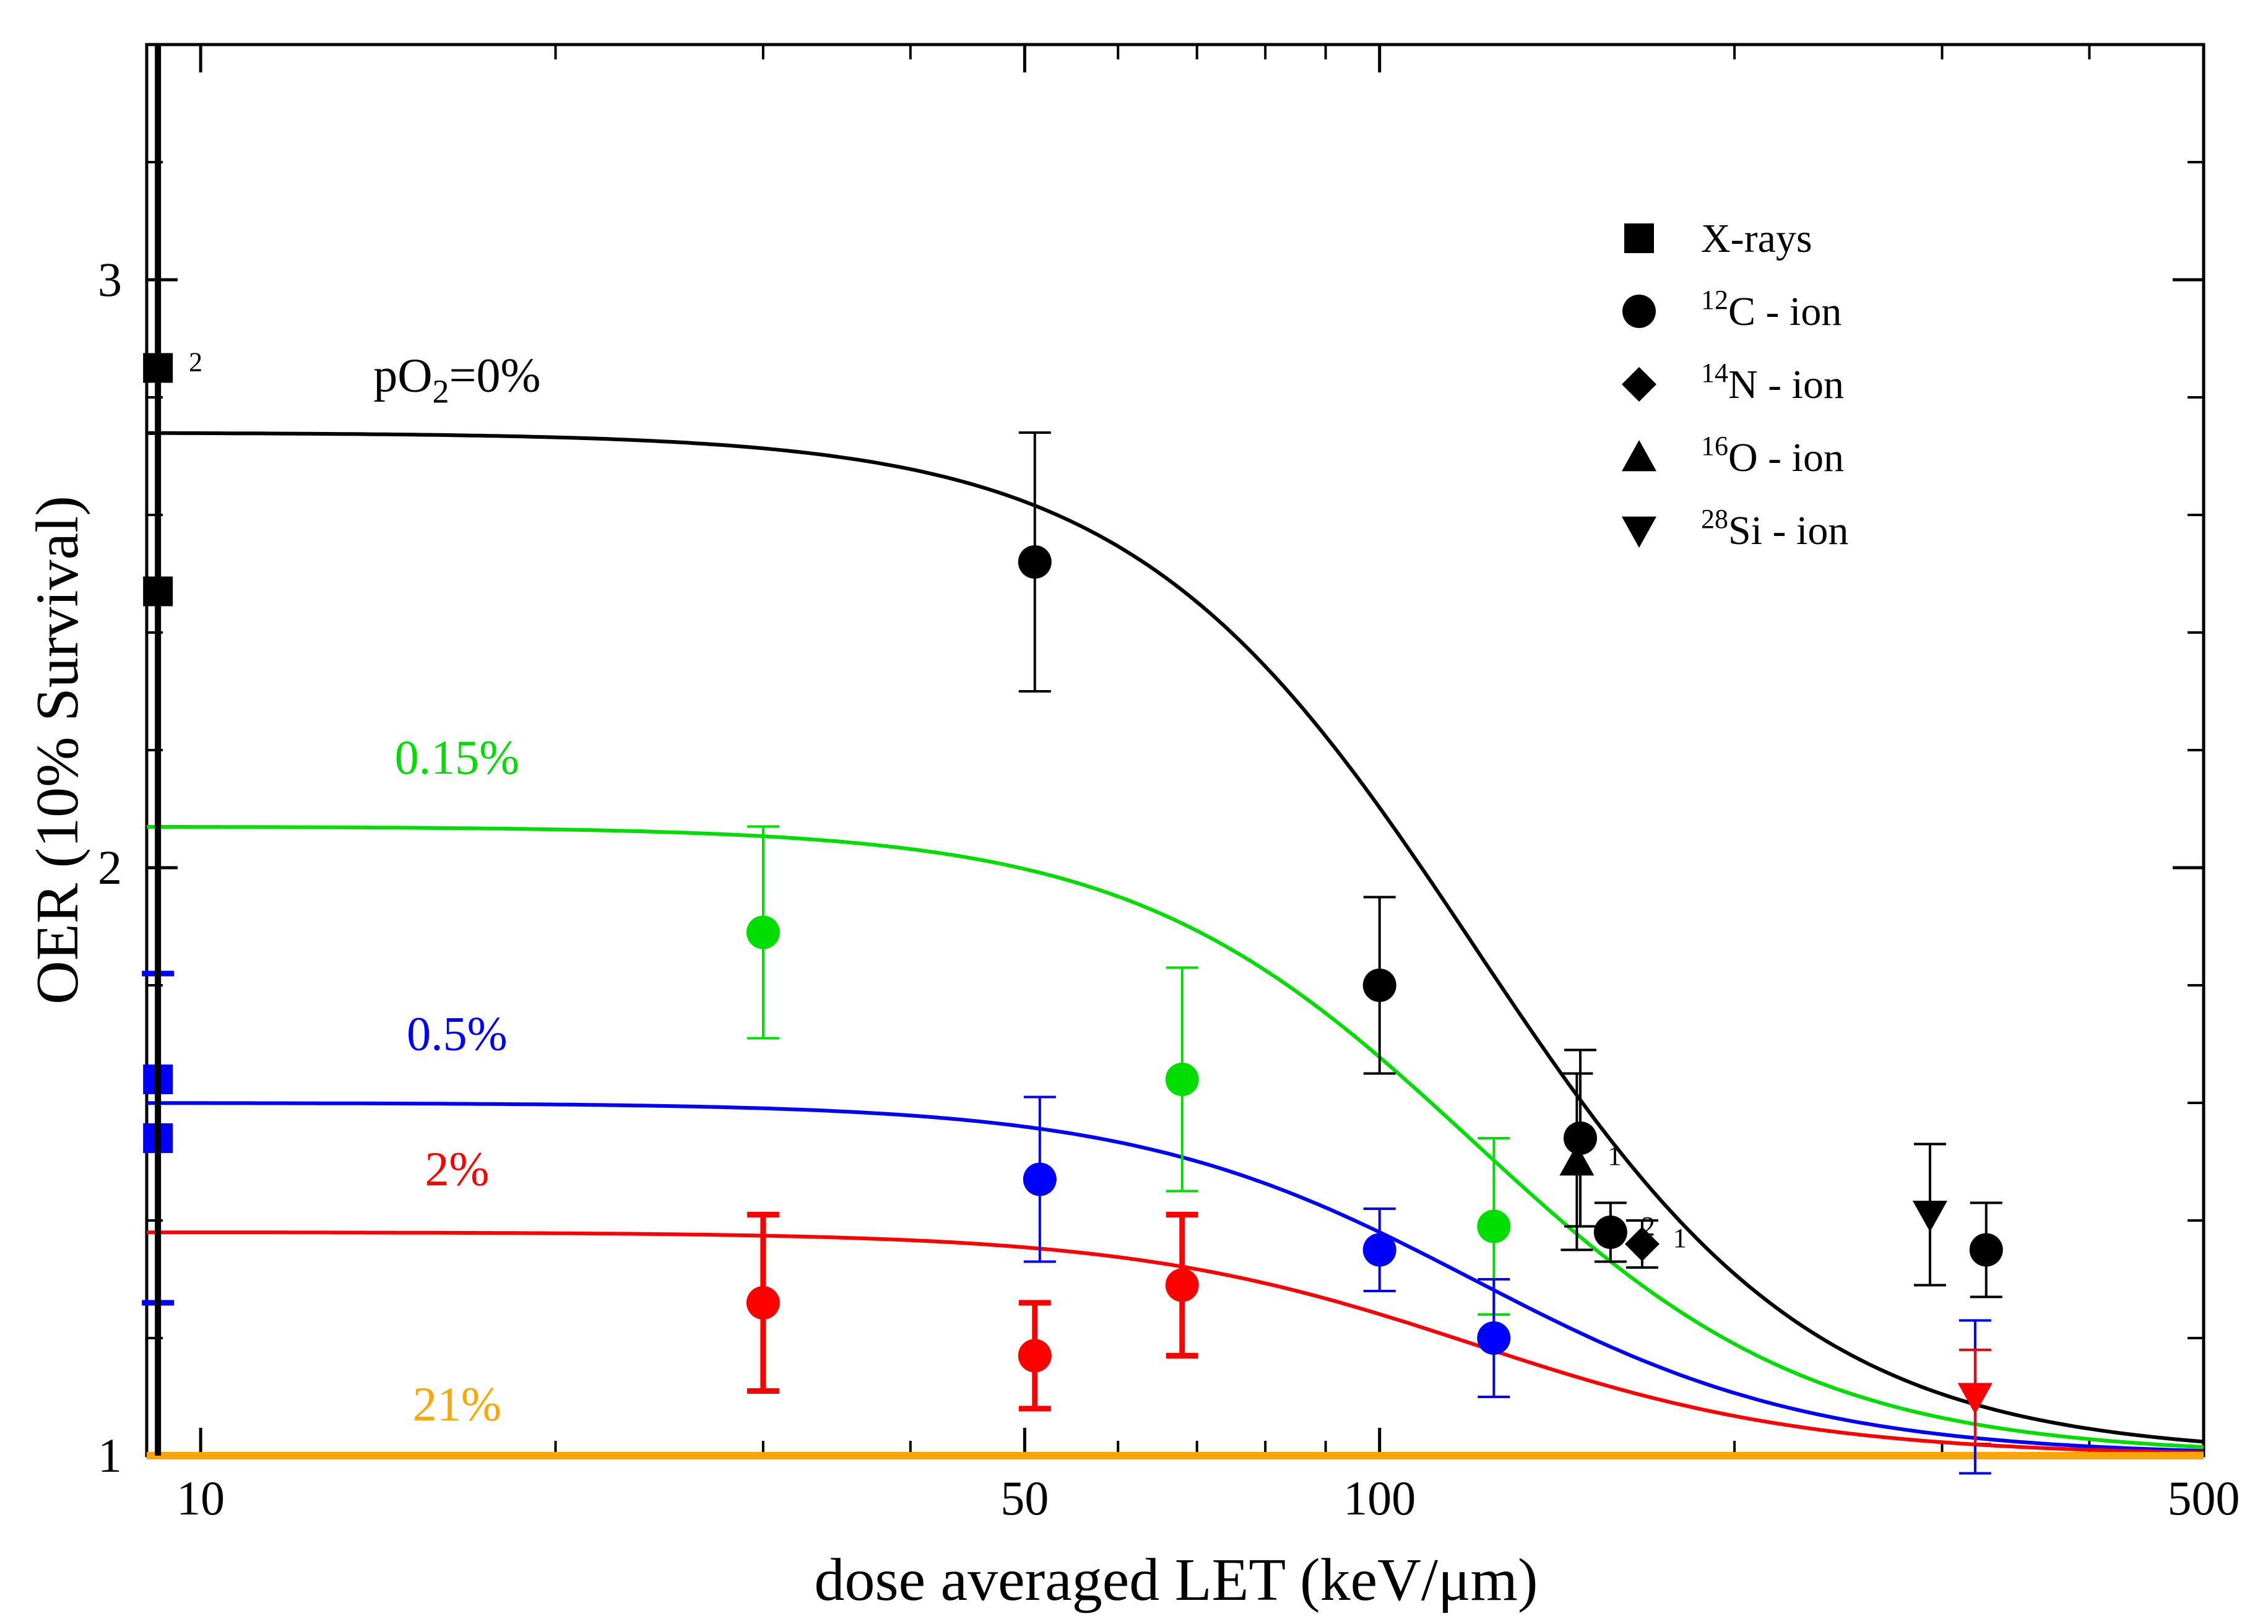 This screenshot has width=2268, height=1624. What do you see at coordinates (200, 1498) in the screenshot?
I see `x-tick-label: 10` at bounding box center [200, 1498].